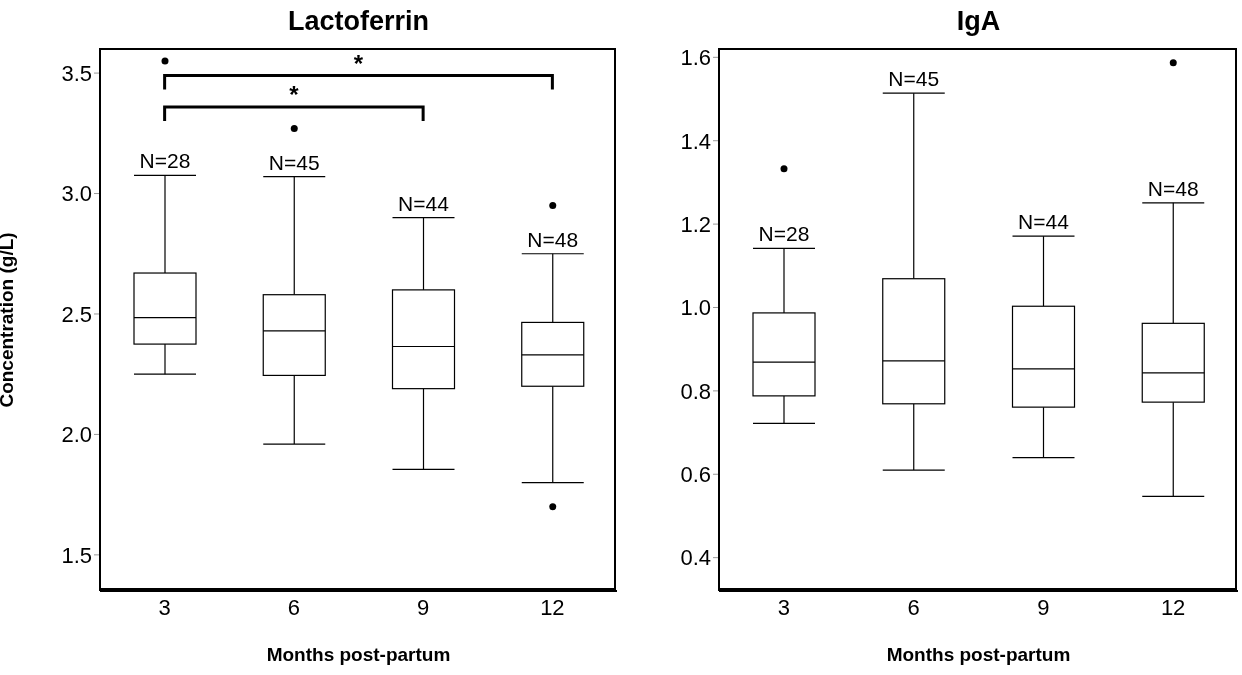 This screenshot has width=1242, height=675. What do you see at coordinates (695, 58) in the screenshot?
I see `y-tick-label: 1.6` at bounding box center [695, 58].